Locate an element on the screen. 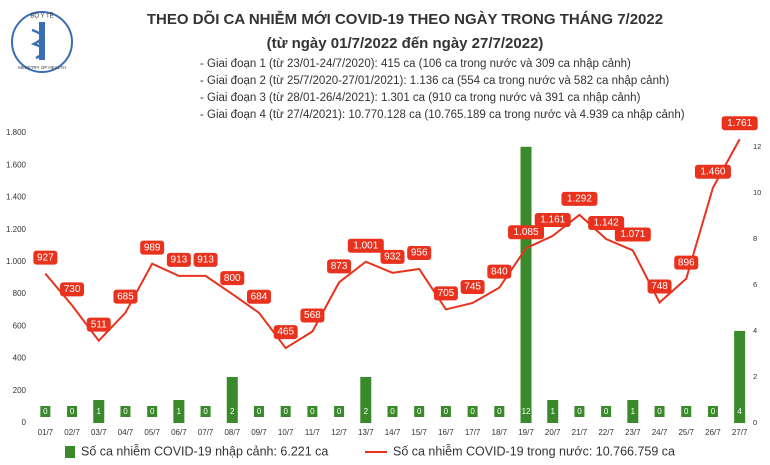  bar-label: 4 is located at coordinates (739, 411).